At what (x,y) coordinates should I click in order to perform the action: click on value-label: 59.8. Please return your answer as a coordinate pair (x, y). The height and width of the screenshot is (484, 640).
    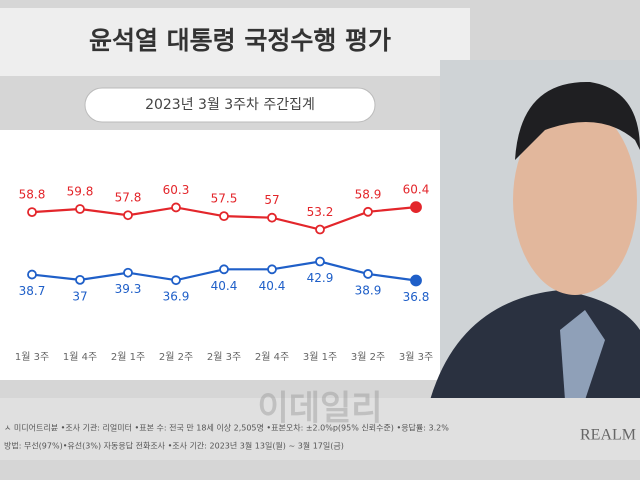
    Looking at the image, I should click on (80, 192).